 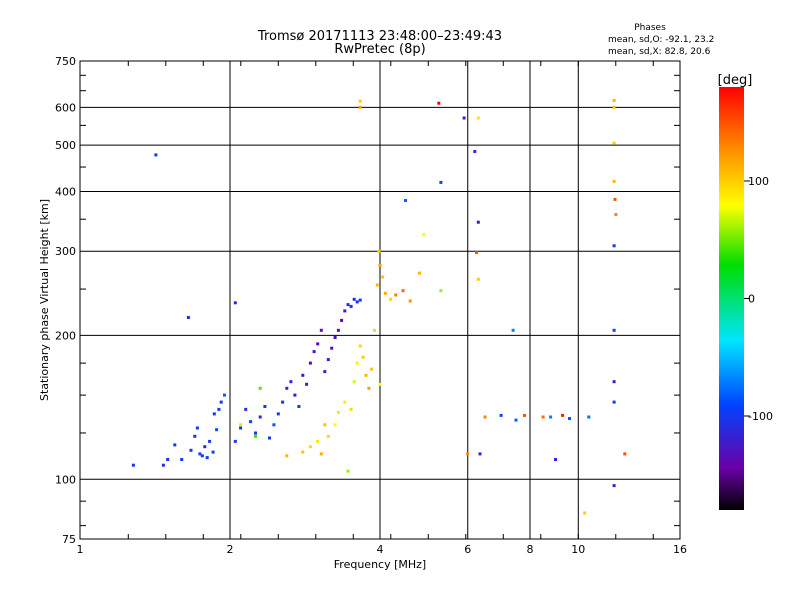 What do you see at coordinates (230, 549) in the screenshot?
I see `x-tick-label: 2` at bounding box center [230, 549].